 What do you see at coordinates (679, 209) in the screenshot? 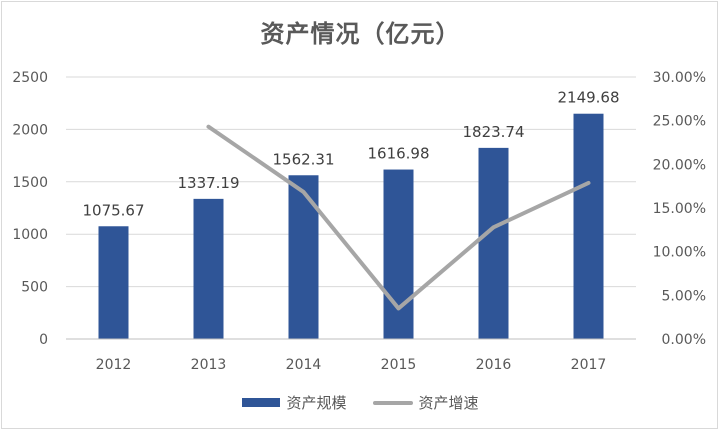
I see `y-right-tick-label: 15.00%` at bounding box center [679, 209].